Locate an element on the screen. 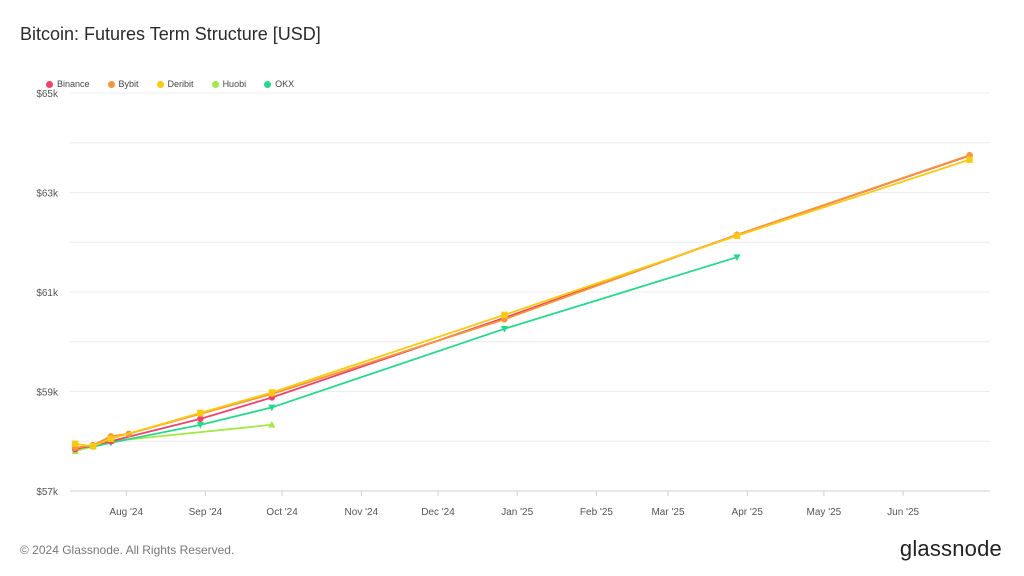 The height and width of the screenshot is (576, 1024). chart-title: Bitcoin: Futures Term Structure [USD] is located at coordinates (170, 34).